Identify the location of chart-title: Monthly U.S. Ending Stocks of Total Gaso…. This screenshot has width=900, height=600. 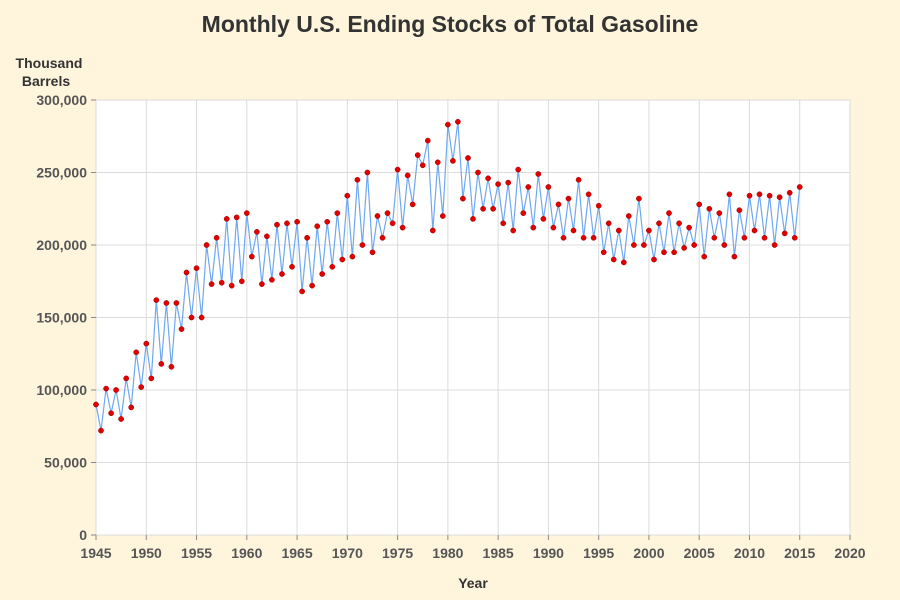
(450, 24).